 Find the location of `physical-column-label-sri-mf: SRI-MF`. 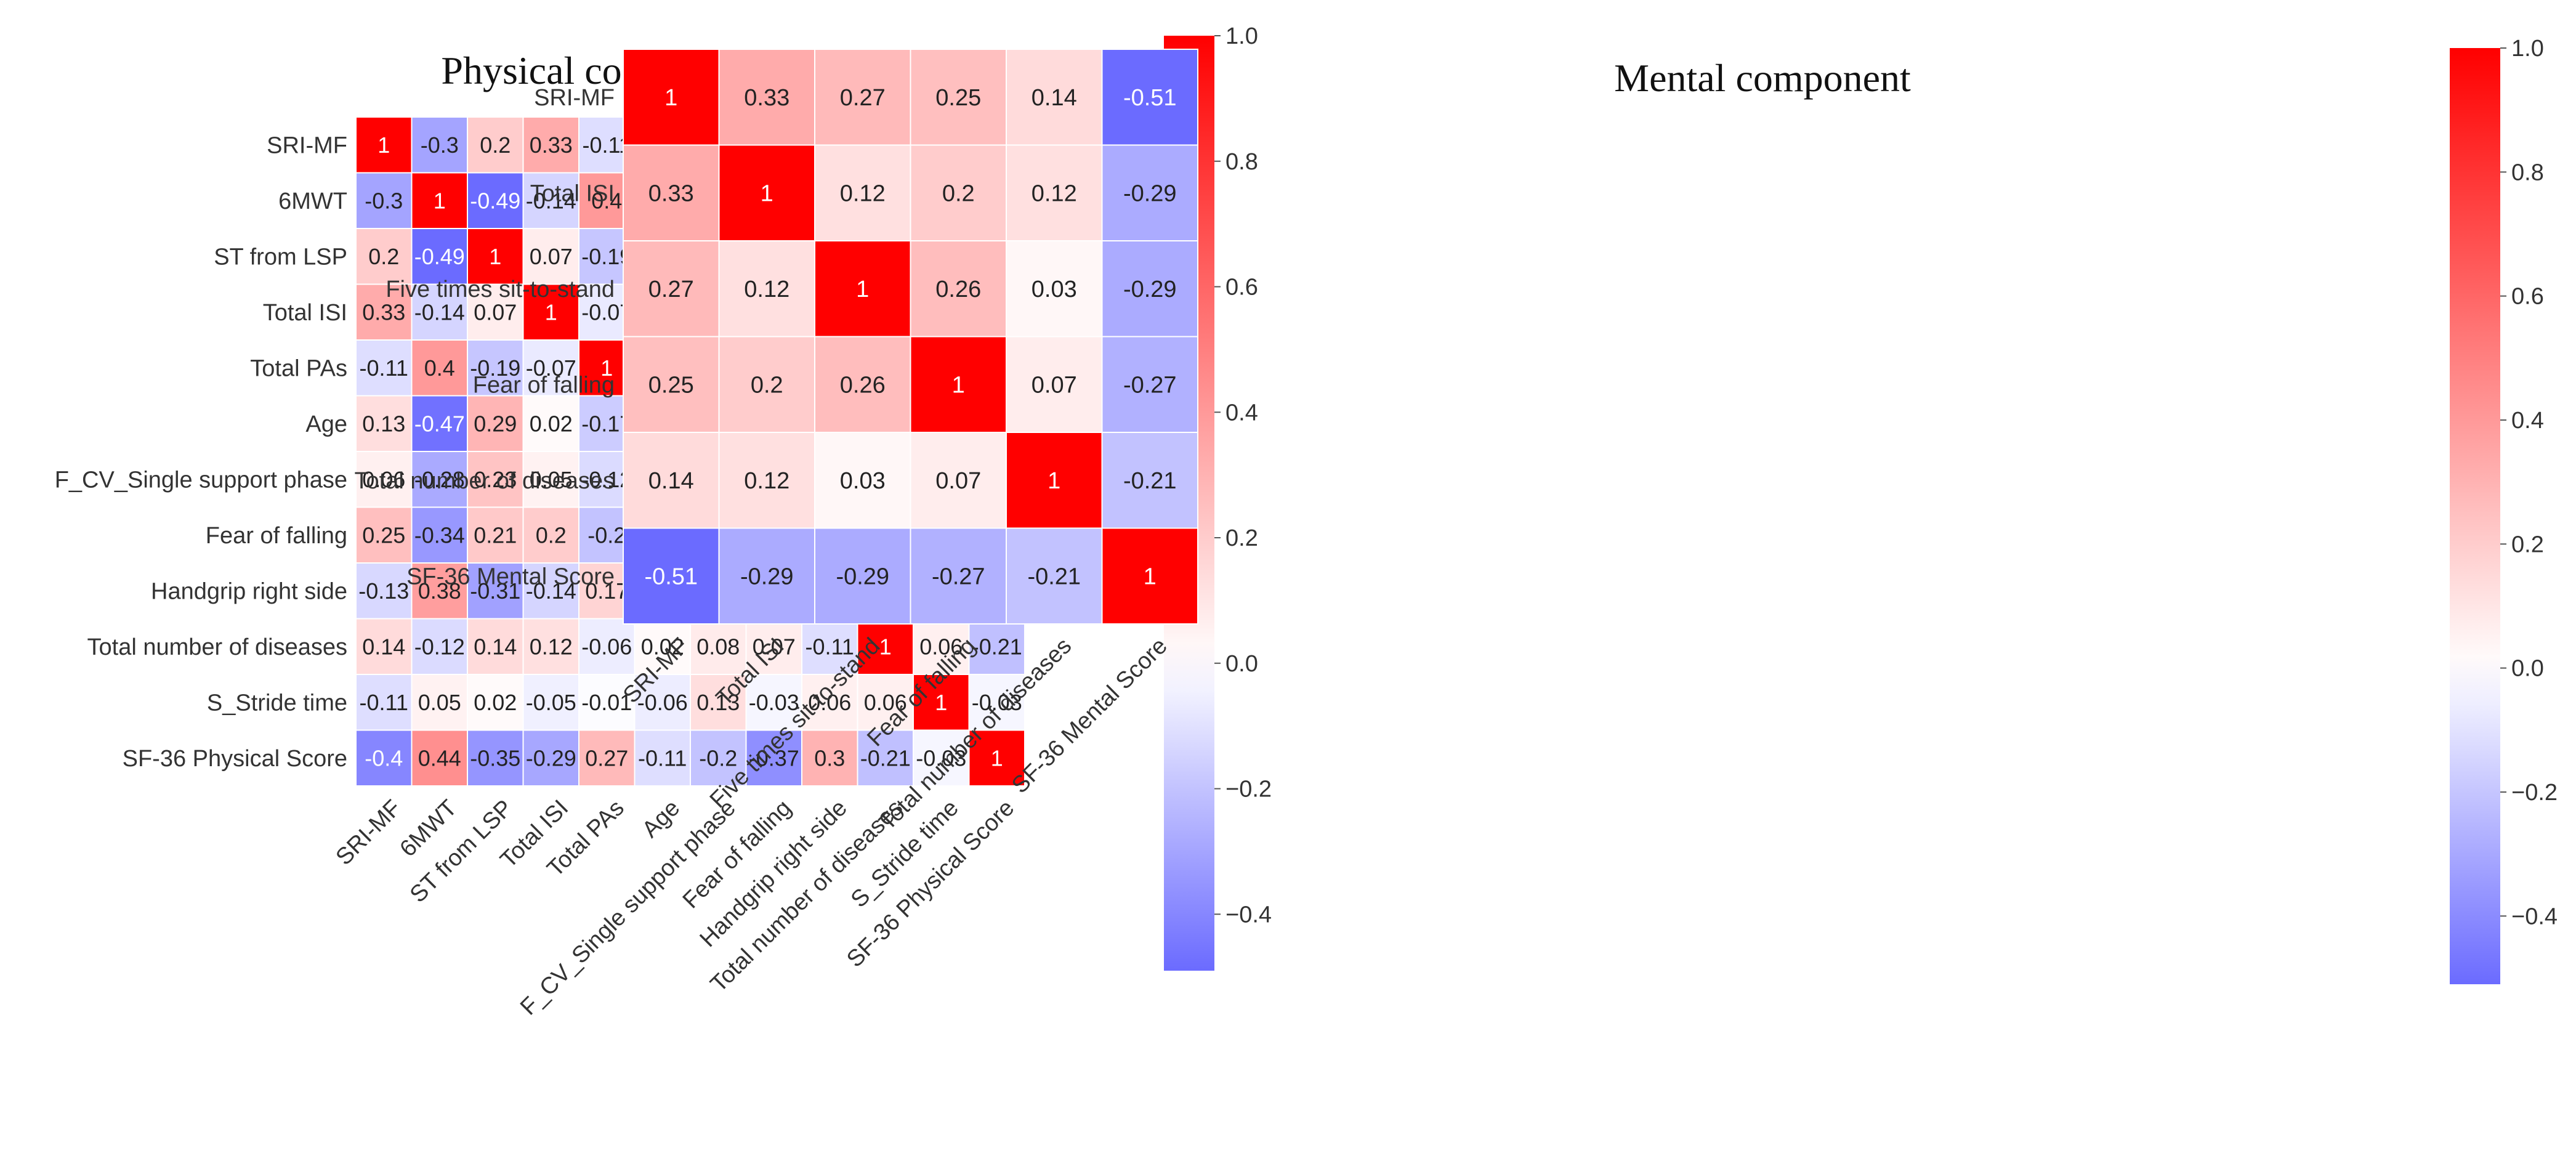

physical-column-label-sri-mf: SRI-MF is located at coordinates (368, 833).